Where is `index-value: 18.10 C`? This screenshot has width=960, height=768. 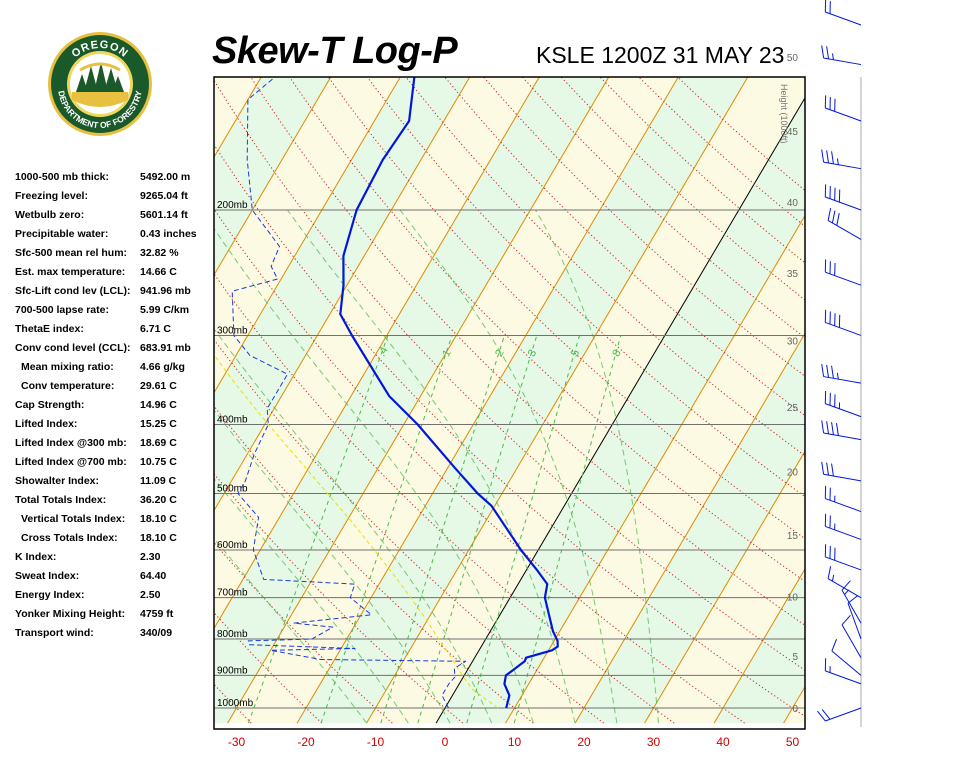
index-value: 18.10 C is located at coordinates (158, 519).